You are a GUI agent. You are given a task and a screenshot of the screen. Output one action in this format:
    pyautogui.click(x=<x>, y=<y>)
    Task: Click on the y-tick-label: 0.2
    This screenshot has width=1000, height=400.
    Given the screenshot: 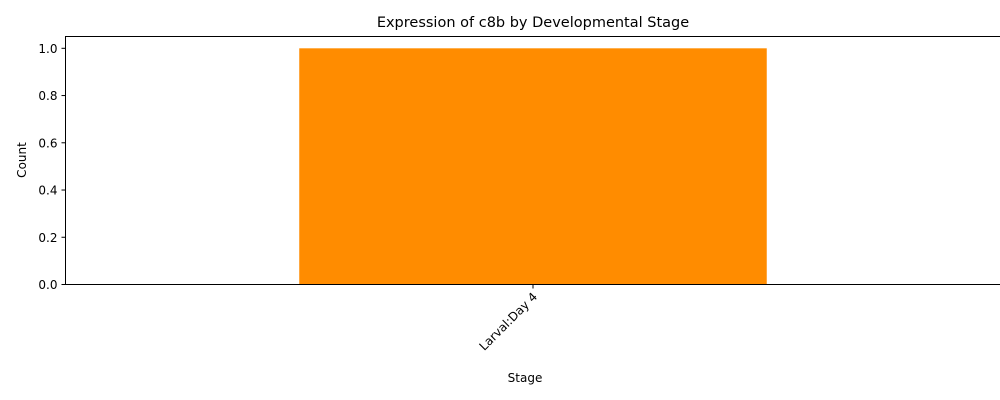 What is the action you would take?
    pyautogui.click(x=47, y=238)
    